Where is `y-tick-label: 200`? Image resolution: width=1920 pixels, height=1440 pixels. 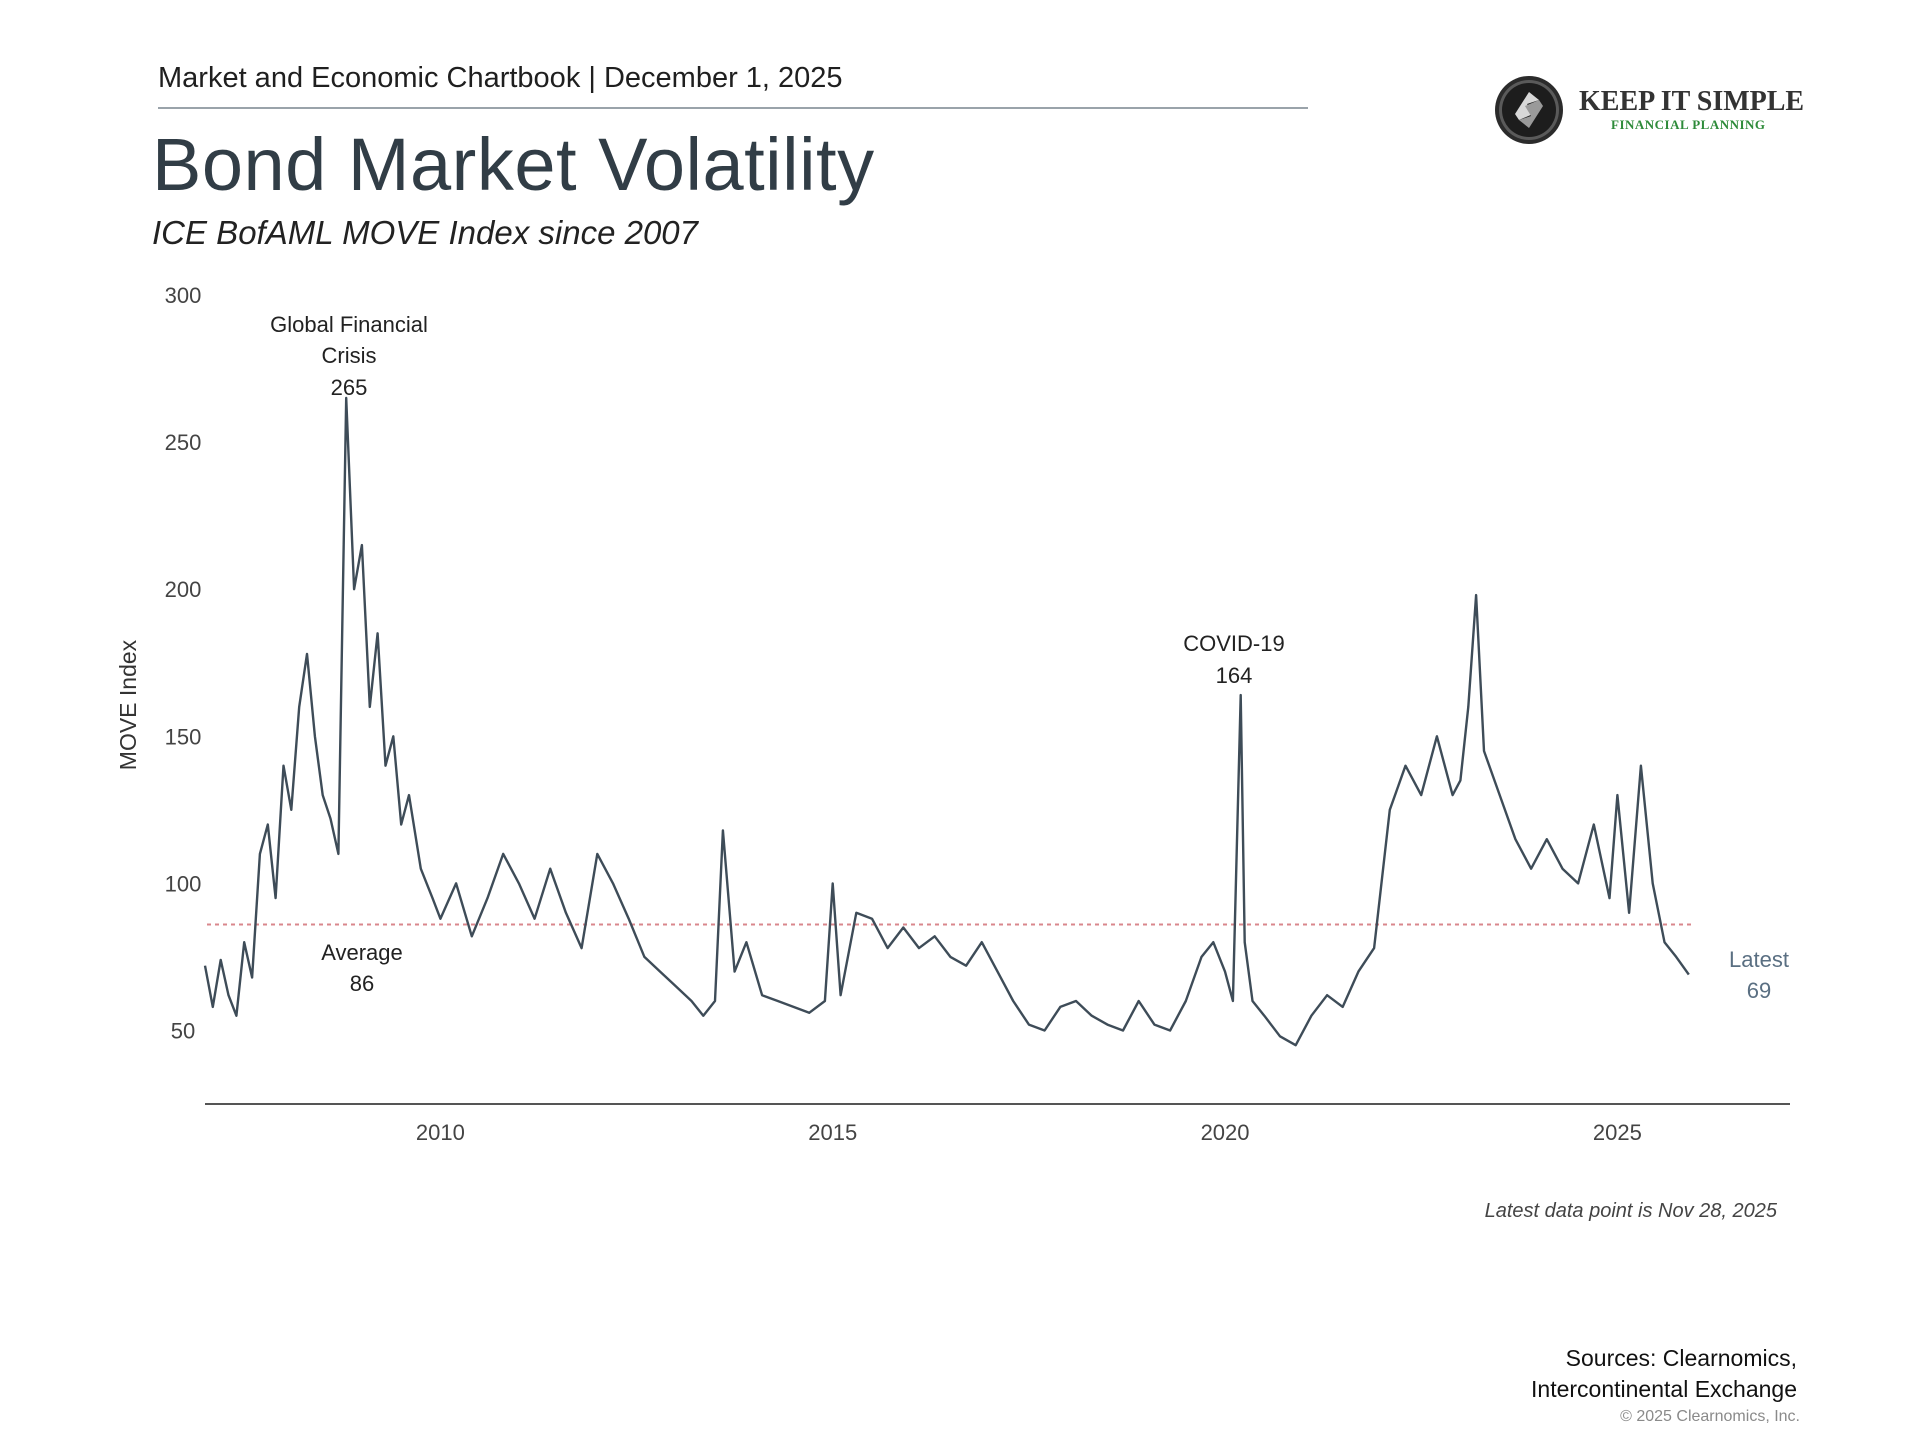
y-tick-label: 200 is located at coordinates (183, 589).